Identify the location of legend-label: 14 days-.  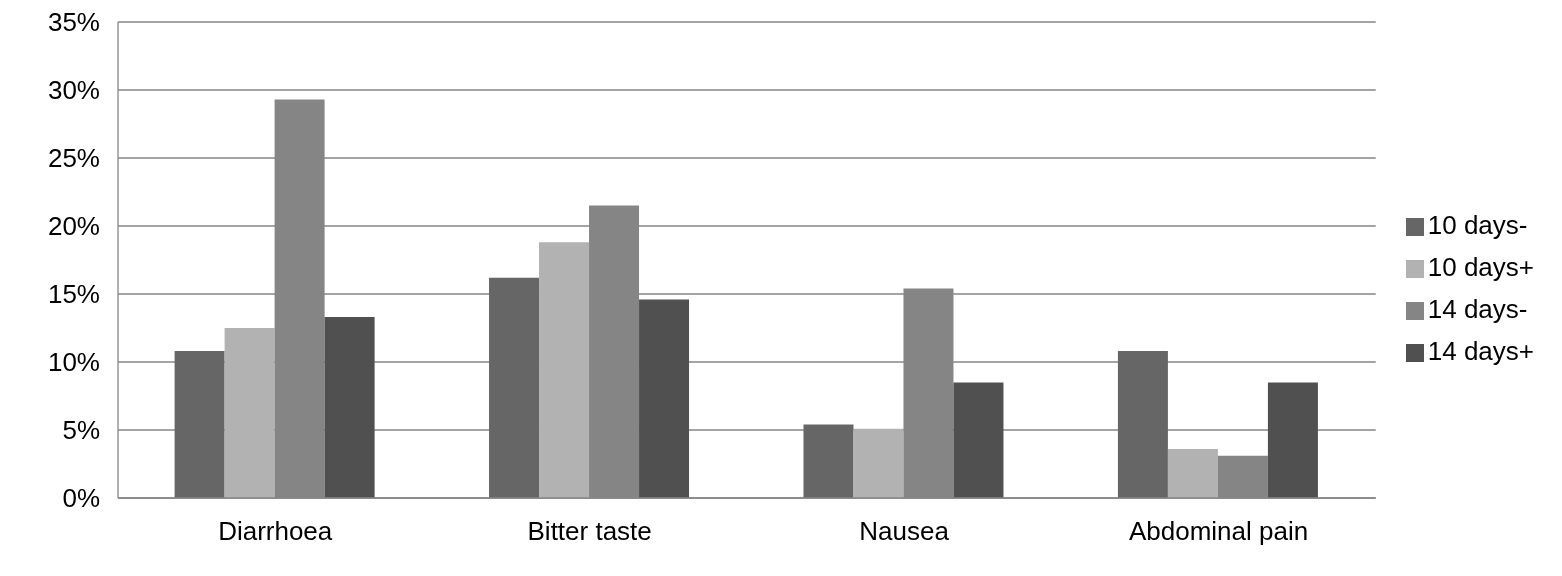
(1477, 309).